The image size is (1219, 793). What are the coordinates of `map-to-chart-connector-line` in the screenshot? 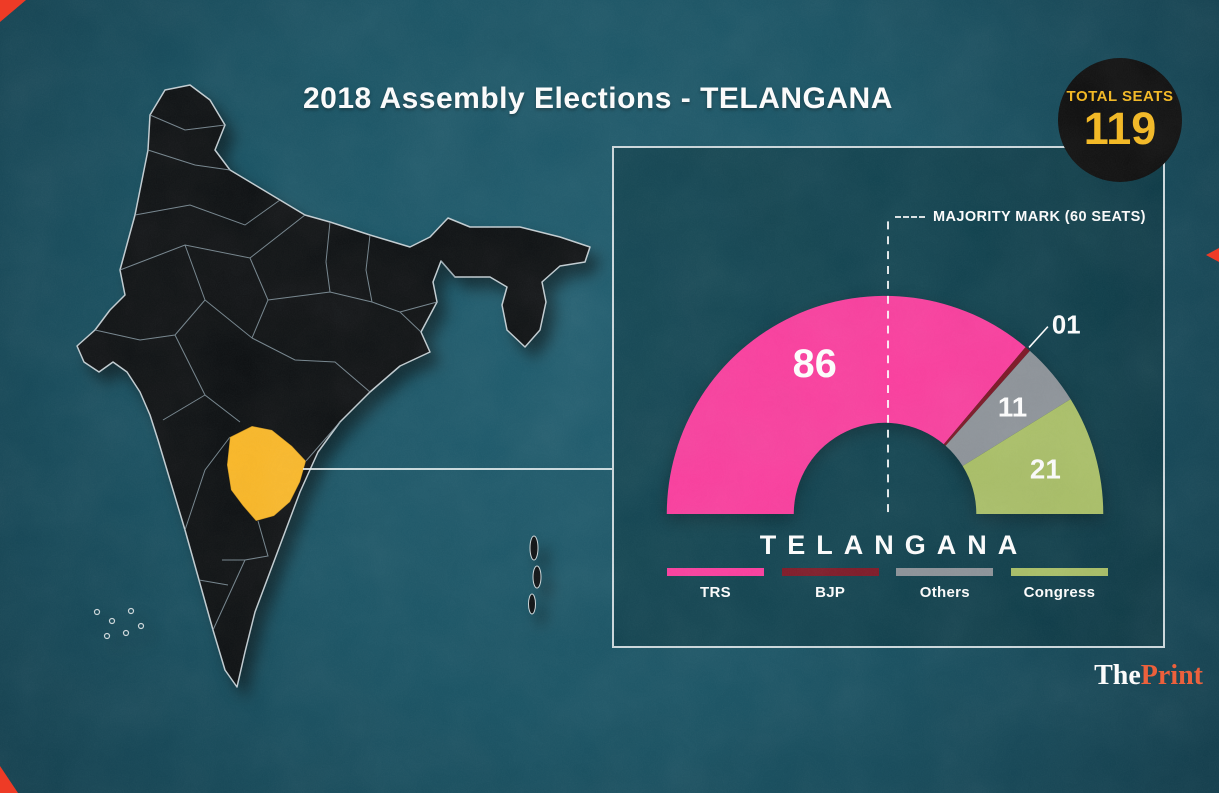 It's located at (457, 469).